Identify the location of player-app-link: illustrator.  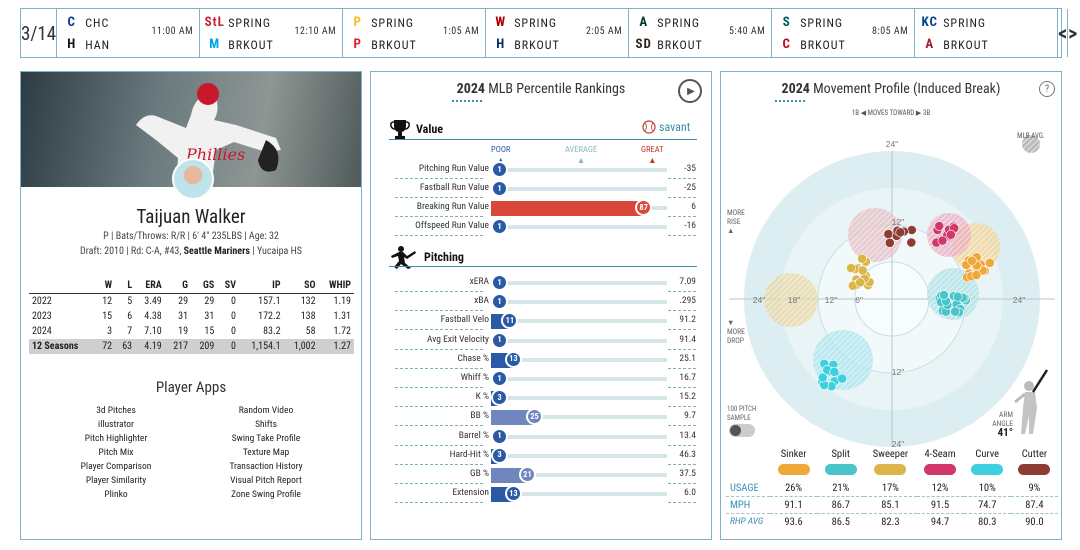
(116, 424).